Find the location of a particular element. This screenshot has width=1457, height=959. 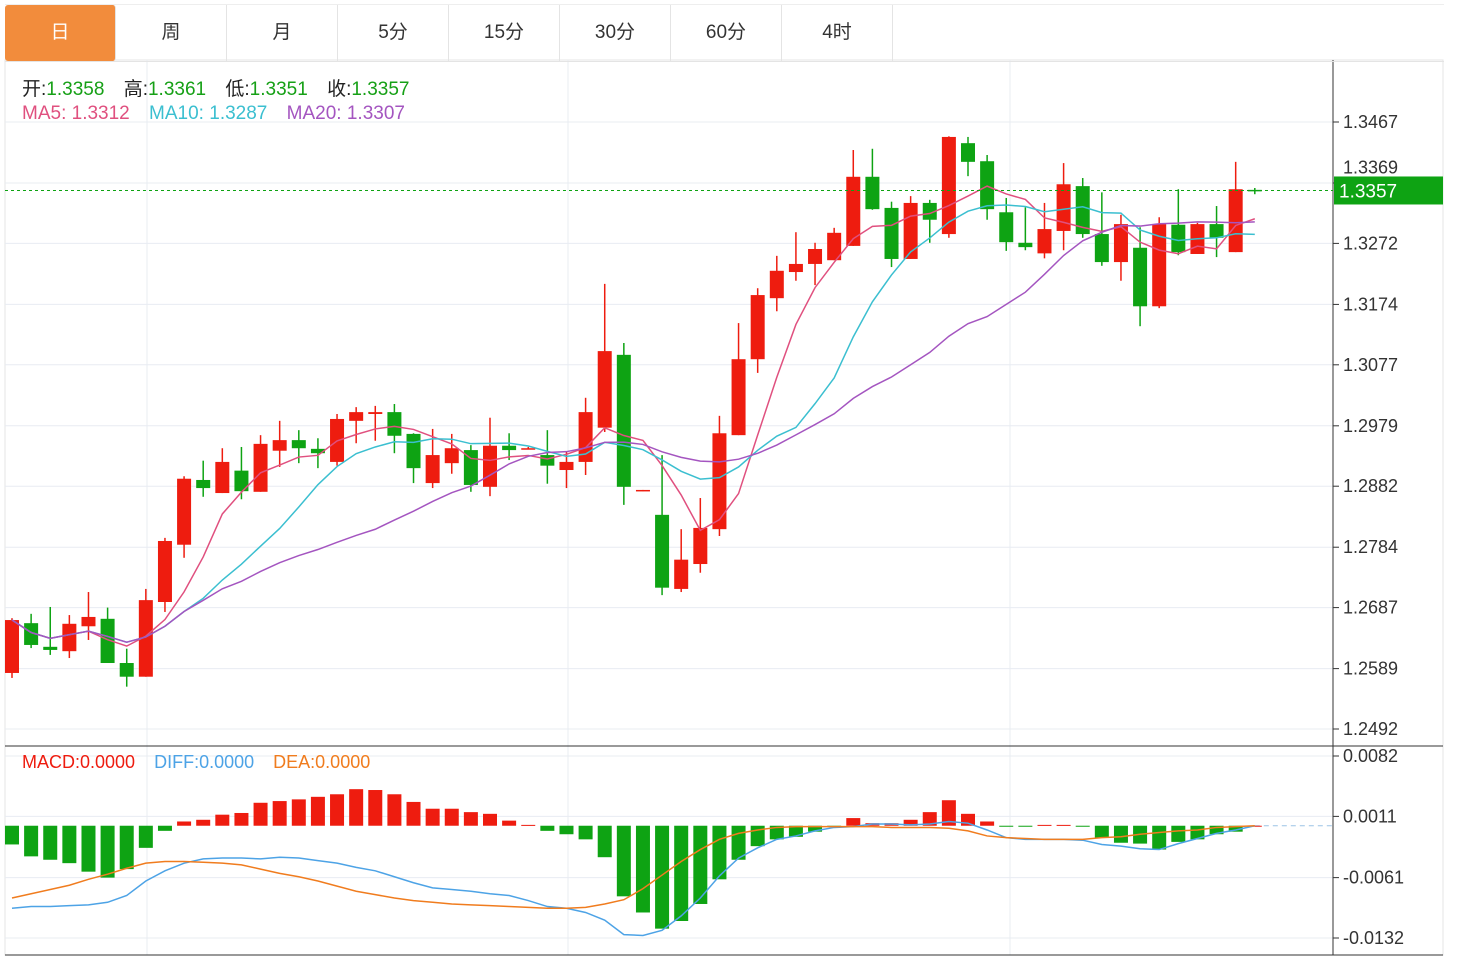

ma-info: MA5: 1.3312 MA10: 1.3287 MA20: 1.3307 is located at coordinates (213, 114).